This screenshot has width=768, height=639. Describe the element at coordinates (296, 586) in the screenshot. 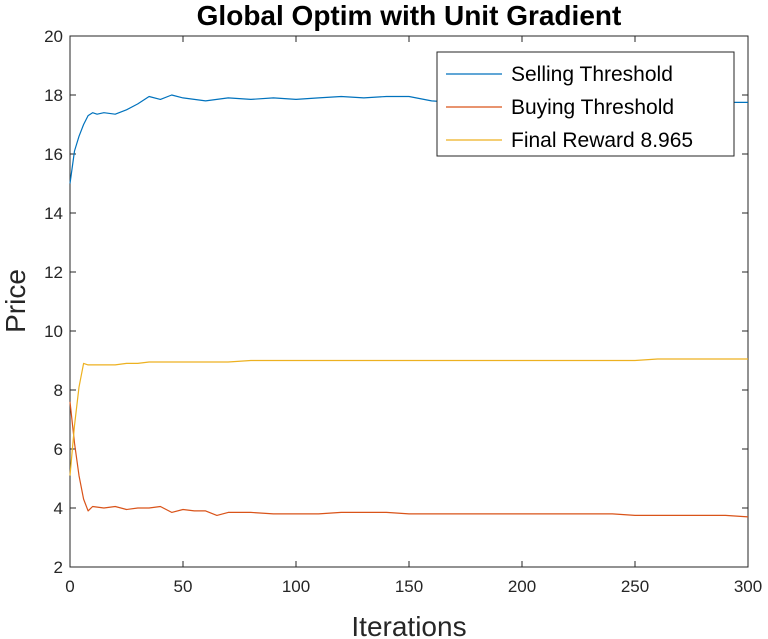

I see `x-tick-label: 100` at that location.